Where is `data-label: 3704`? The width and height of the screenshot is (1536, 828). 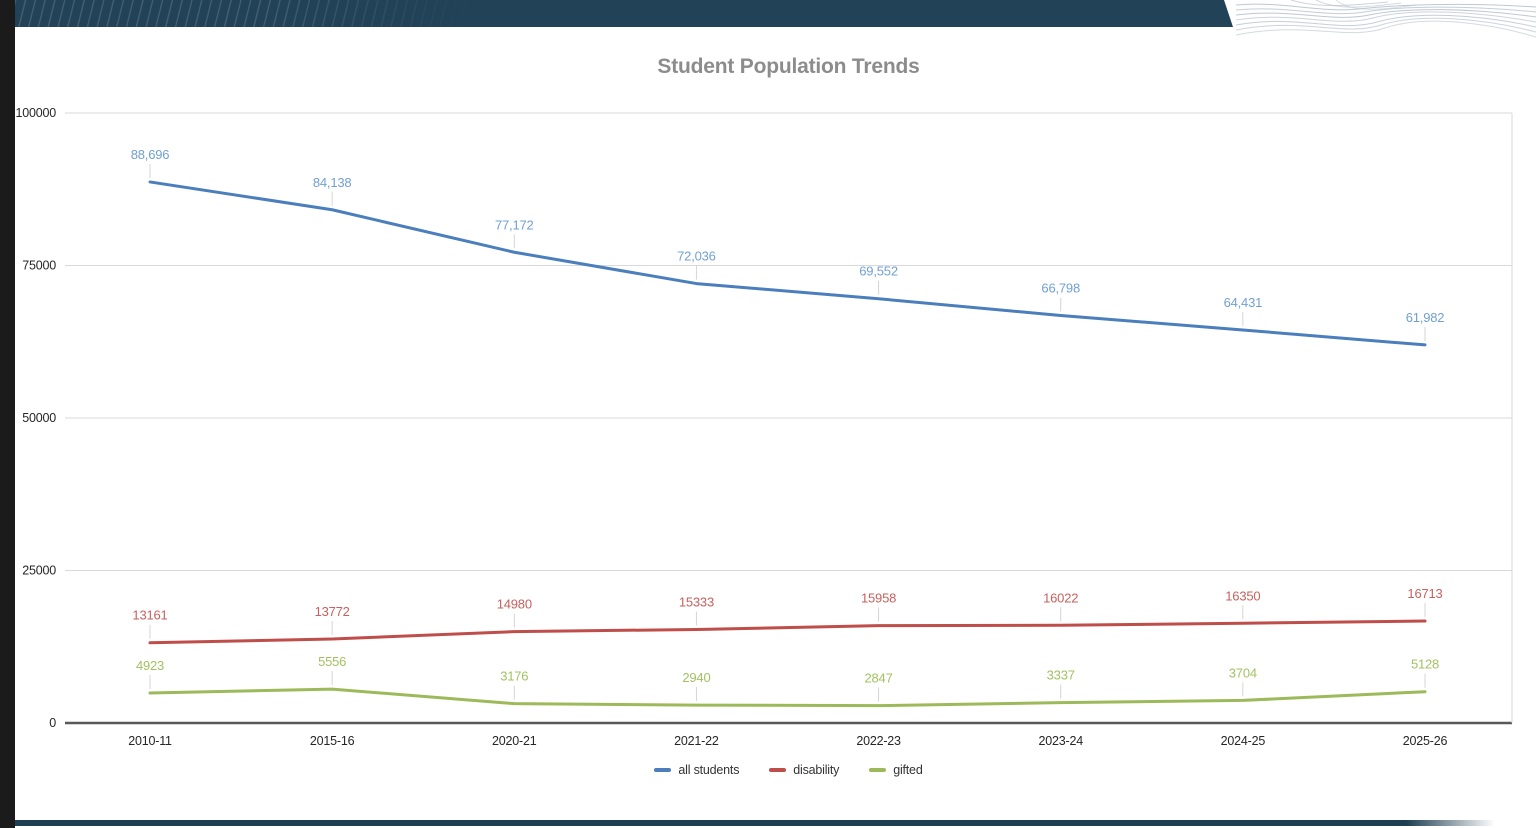 data-label: 3704 is located at coordinates (1243, 672).